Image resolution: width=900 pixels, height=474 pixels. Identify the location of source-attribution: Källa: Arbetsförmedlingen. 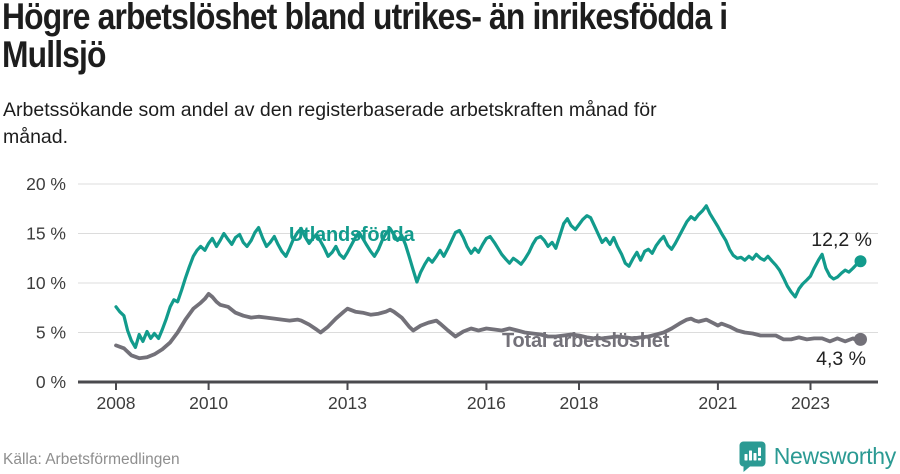
(91, 459).